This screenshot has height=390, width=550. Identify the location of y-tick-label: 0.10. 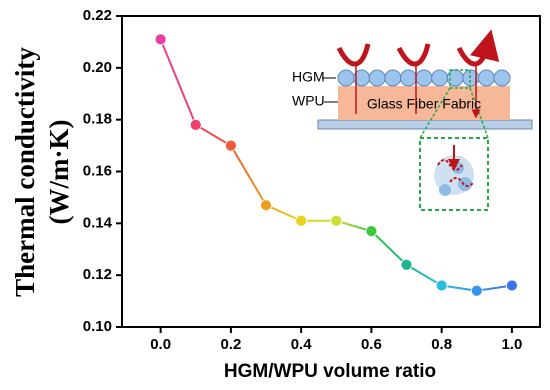
(97, 326).